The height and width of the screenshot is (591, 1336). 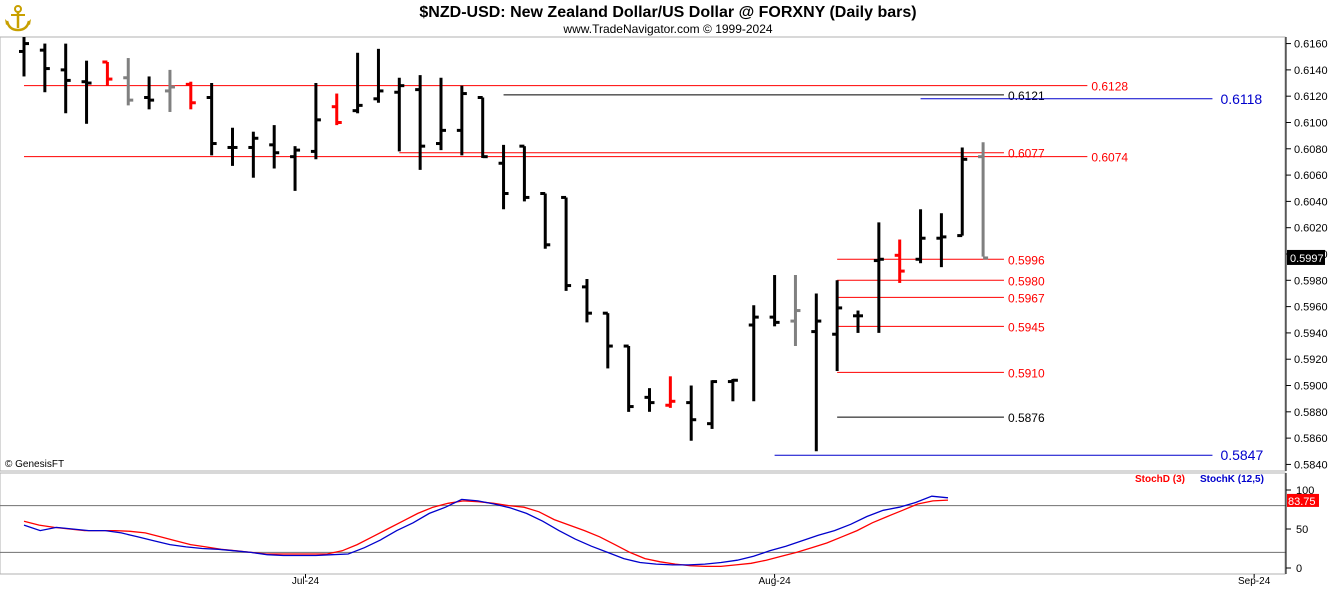 What do you see at coordinates (1299, 569) in the screenshot?
I see `stoch-tick-label: 0` at bounding box center [1299, 569].